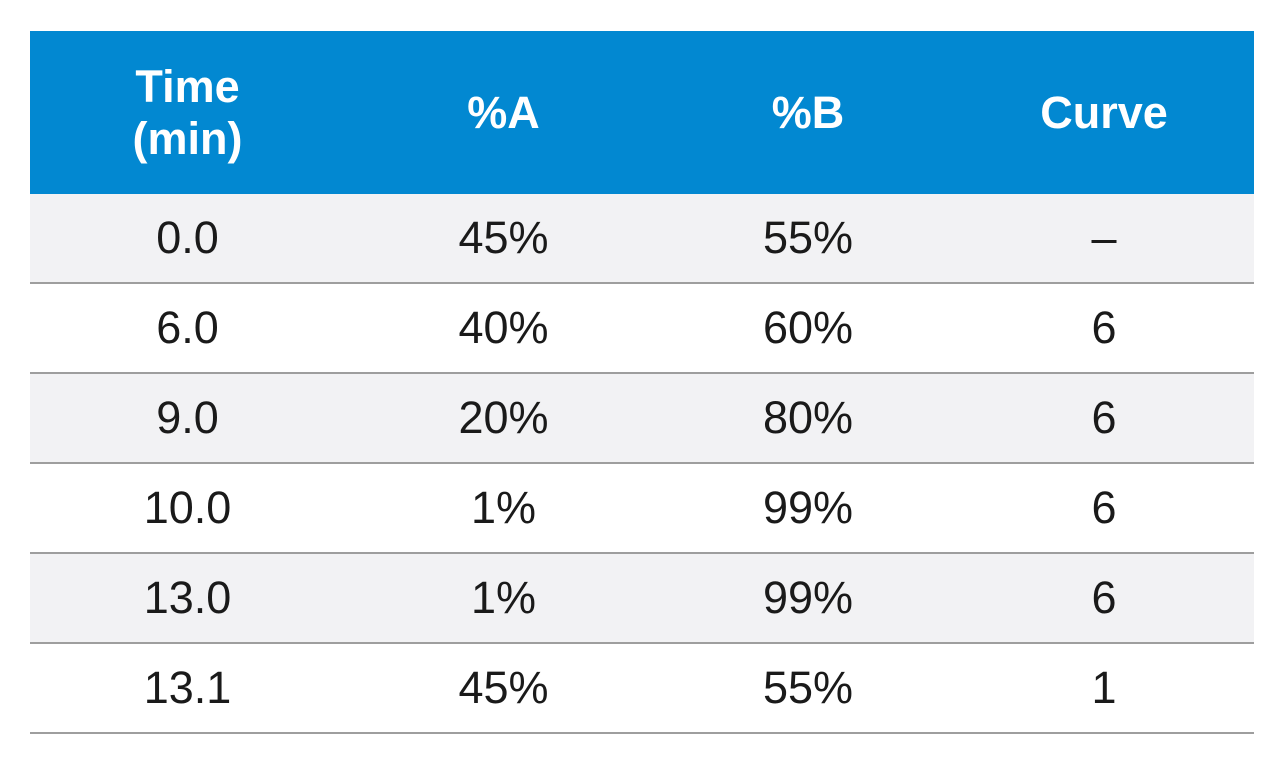 This screenshot has height=768, width=1280. What do you see at coordinates (187, 688) in the screenshot?
I see `cell-time: 13.1` at bounding box center [187, 688].